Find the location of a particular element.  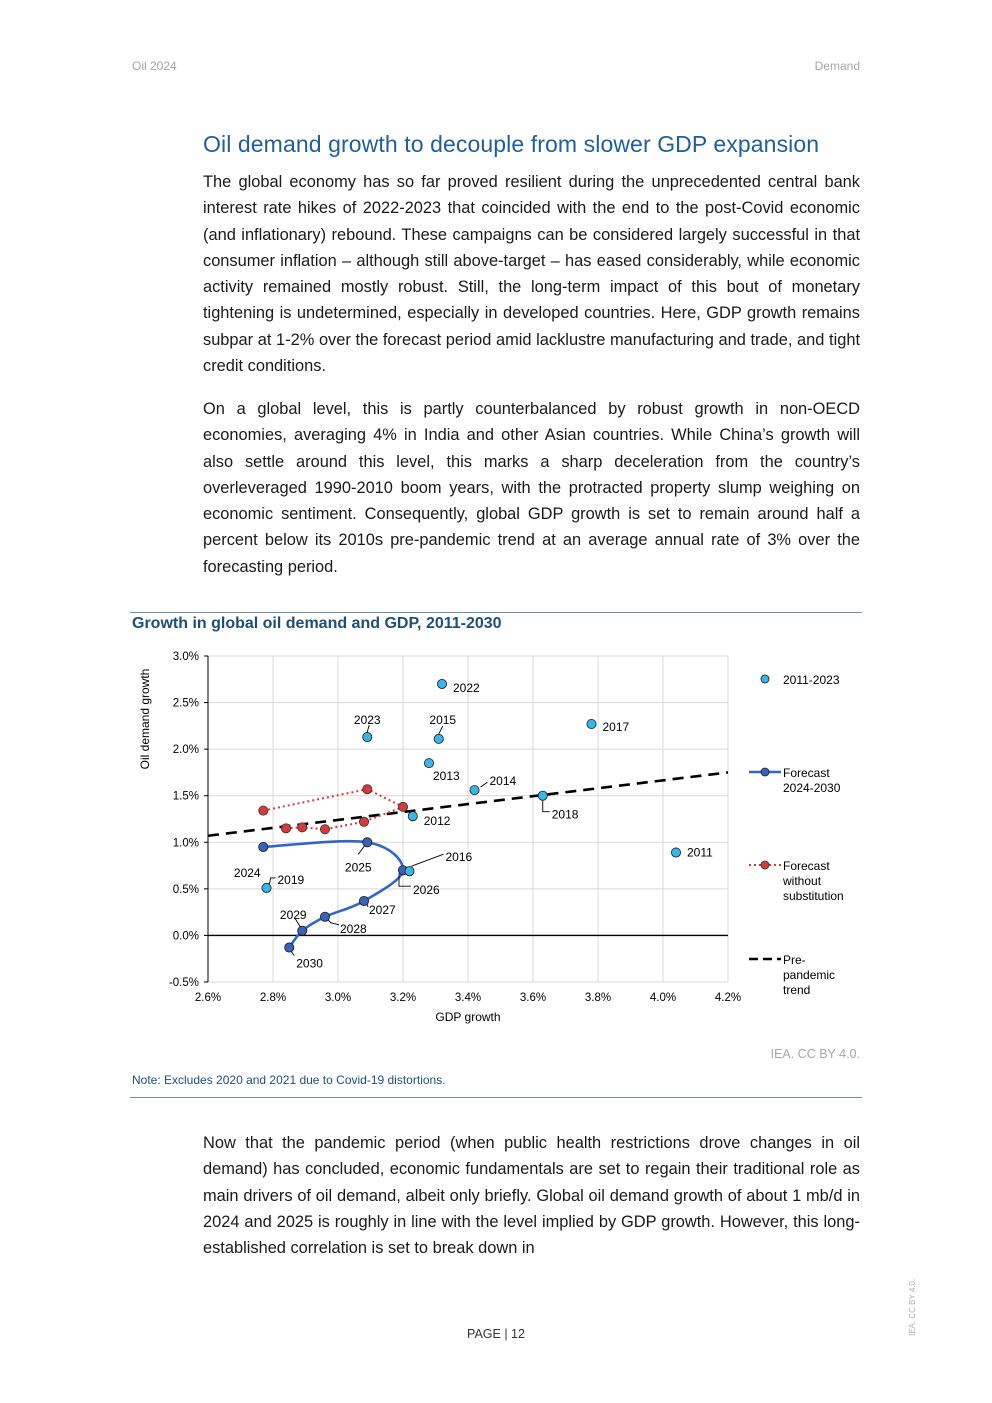

point-label: 2028 is located at coordinates (353, 929).